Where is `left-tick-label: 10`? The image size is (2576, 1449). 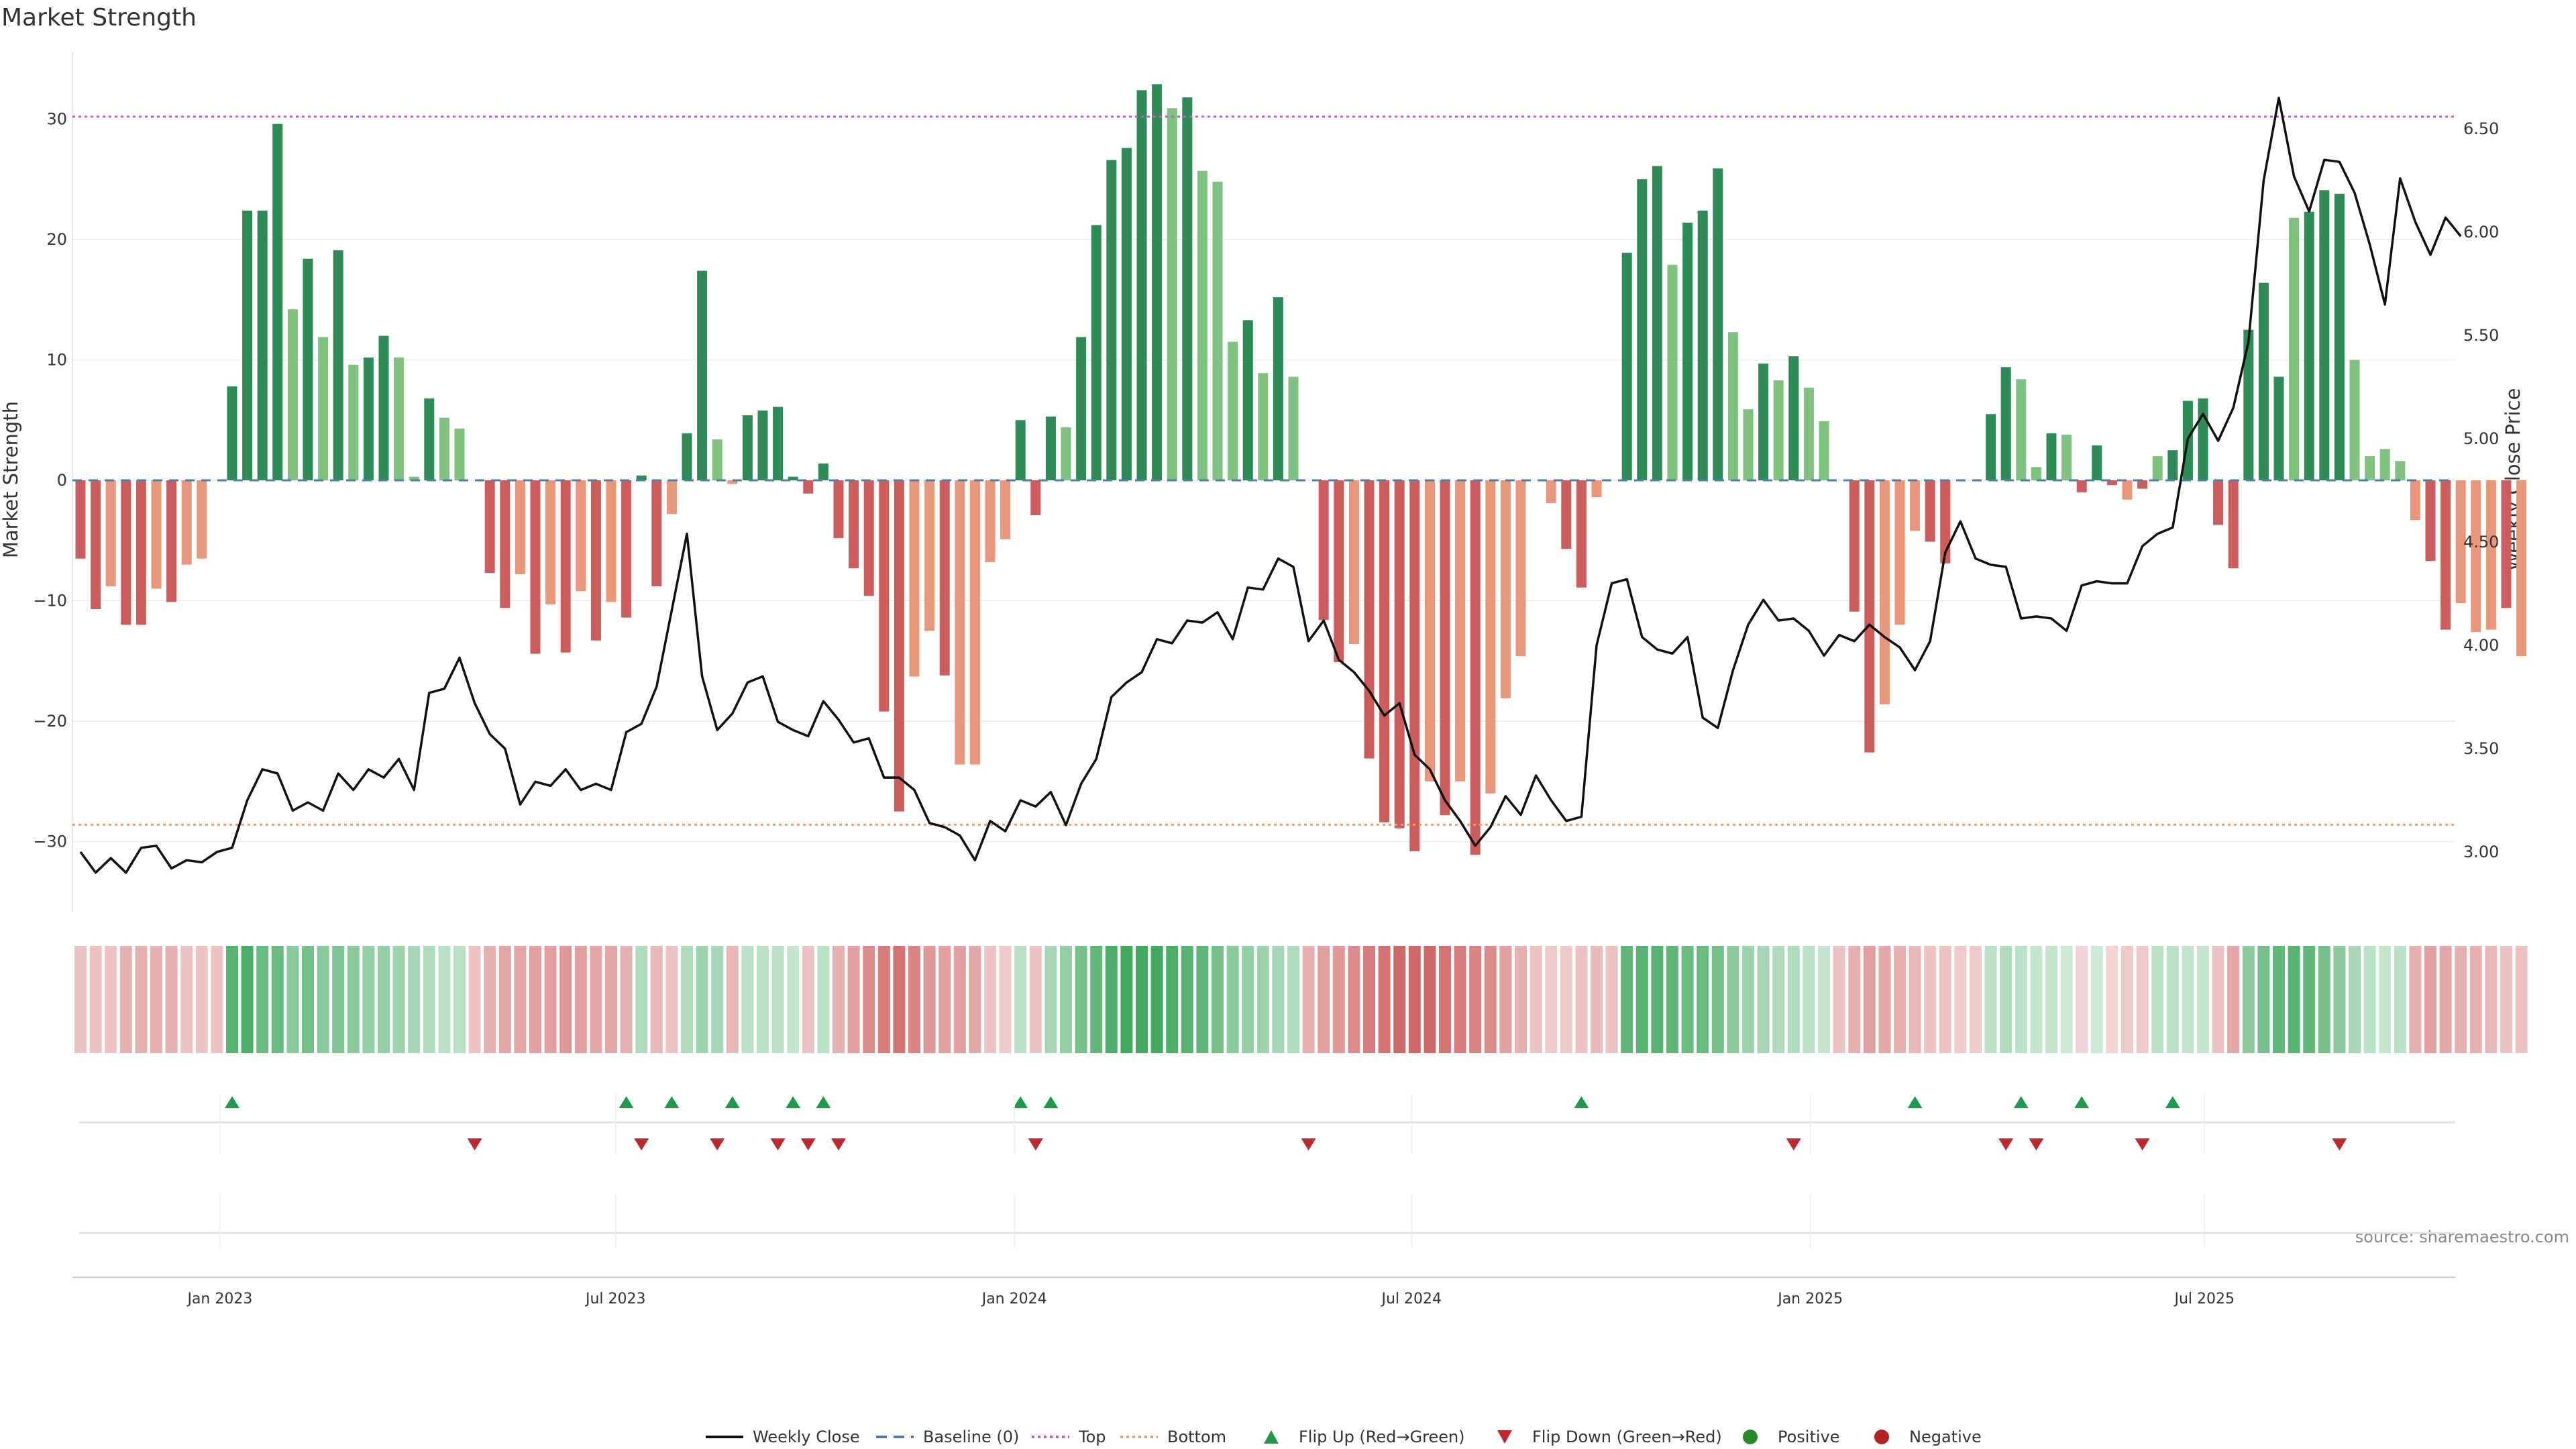 left-tick-label: 10 is located at coordinates (56, 360).